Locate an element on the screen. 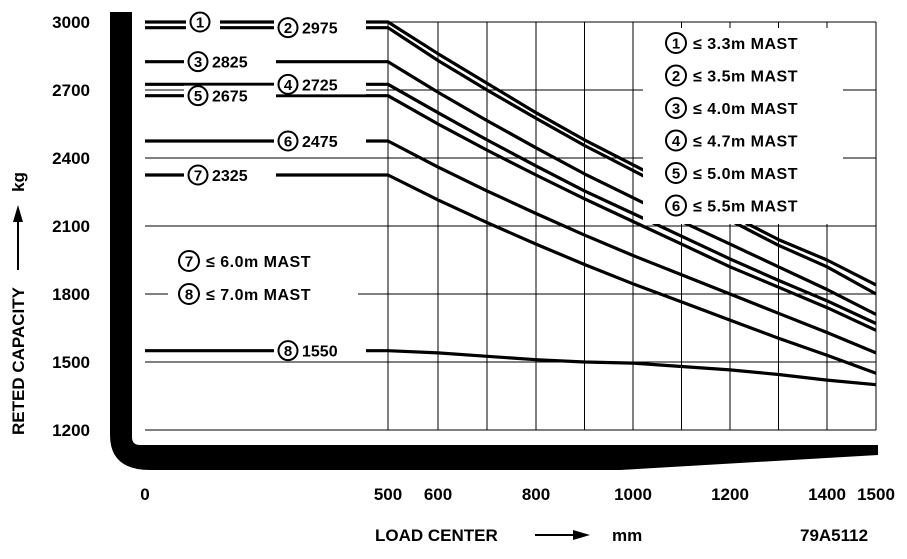 The height and width of the screenshot is (559, 907). series-label-2: 2 2975 is located at coordinates (320, 28).